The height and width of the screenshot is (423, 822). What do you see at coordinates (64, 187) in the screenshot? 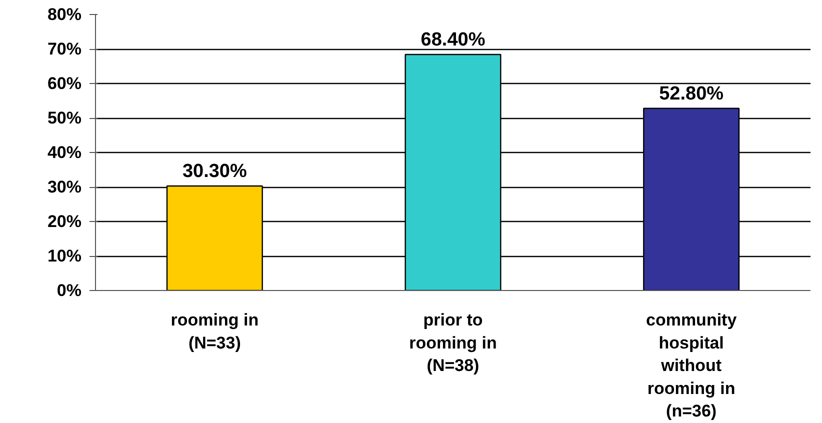
I see `y-tick-label: 30%` at bounding box center [64, 187].